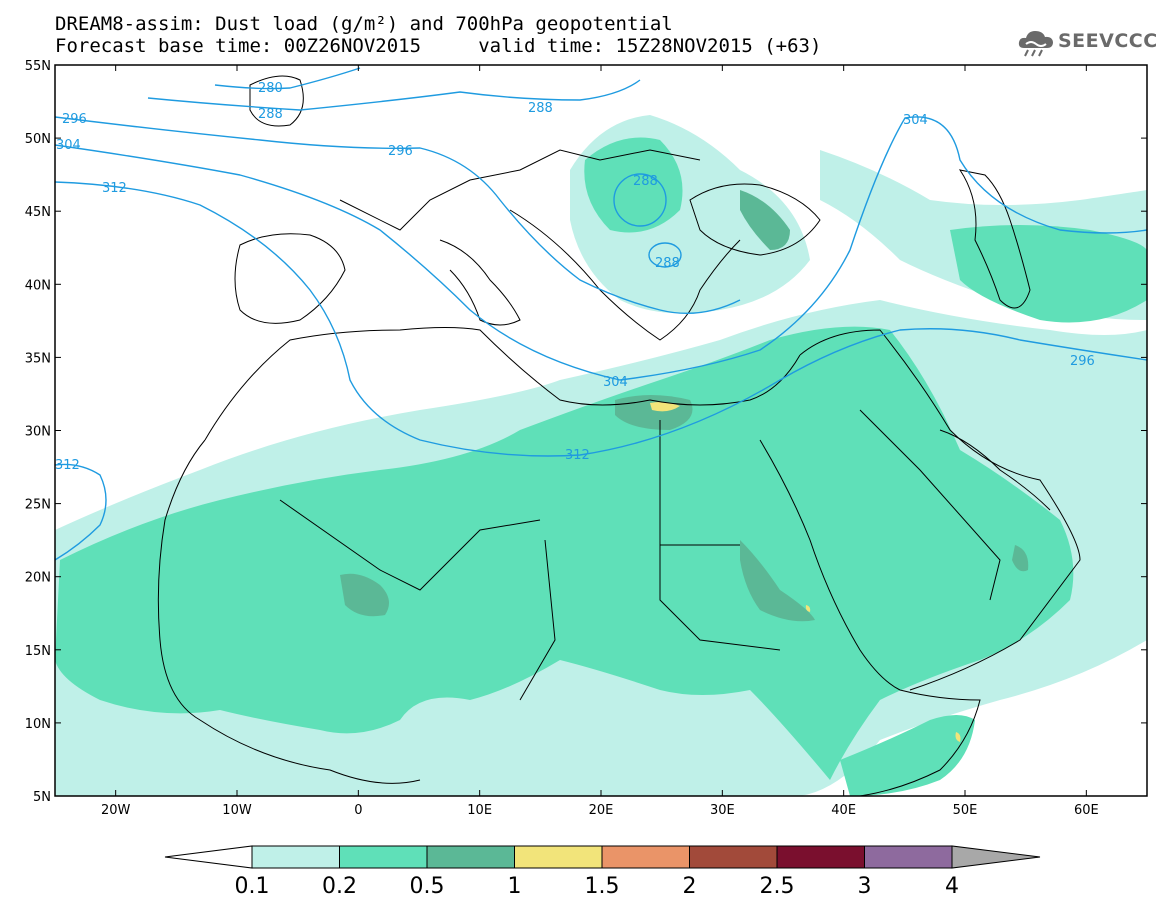 The image size is (1165, 907). Describe the element at coordinates (777, 581) in the screenshot. I see `dust-region-dark-sudan` at that location.